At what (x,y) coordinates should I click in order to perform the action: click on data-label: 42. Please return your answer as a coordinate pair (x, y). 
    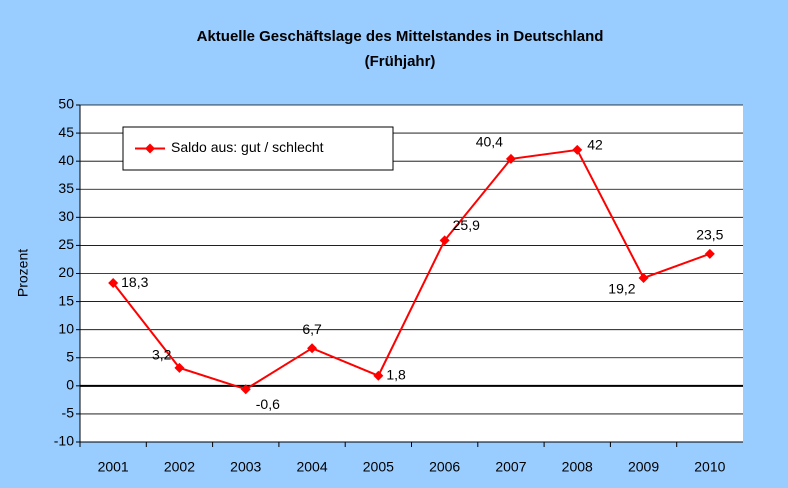
    Looking at the image, I should click on (595, 145).